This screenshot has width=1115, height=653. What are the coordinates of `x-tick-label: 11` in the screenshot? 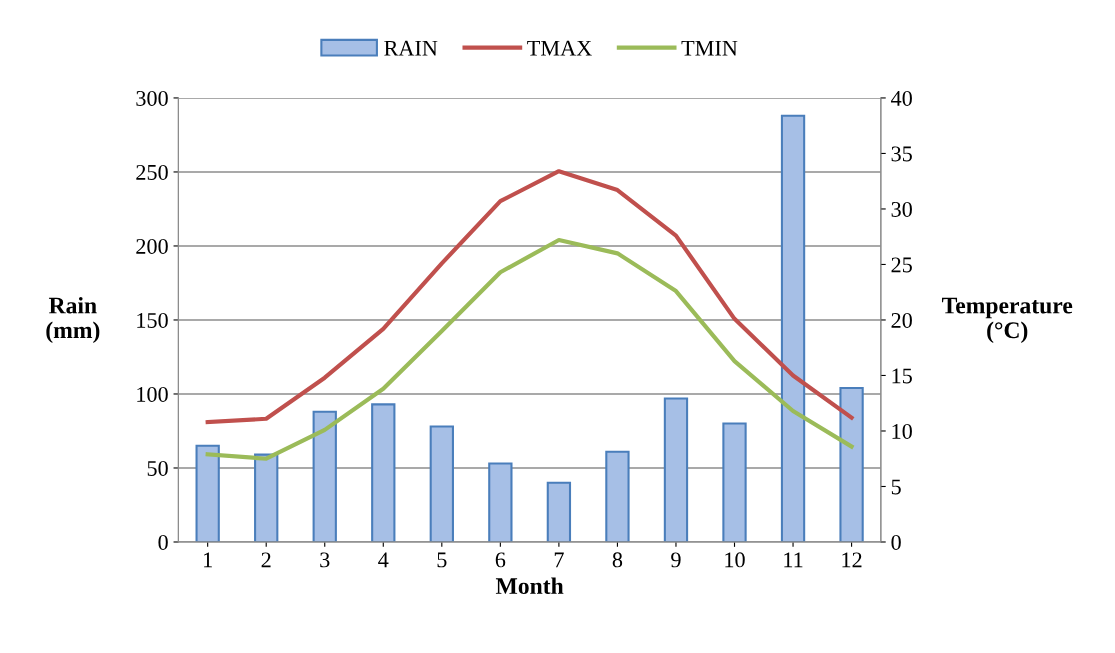 It's located at (793, 560).